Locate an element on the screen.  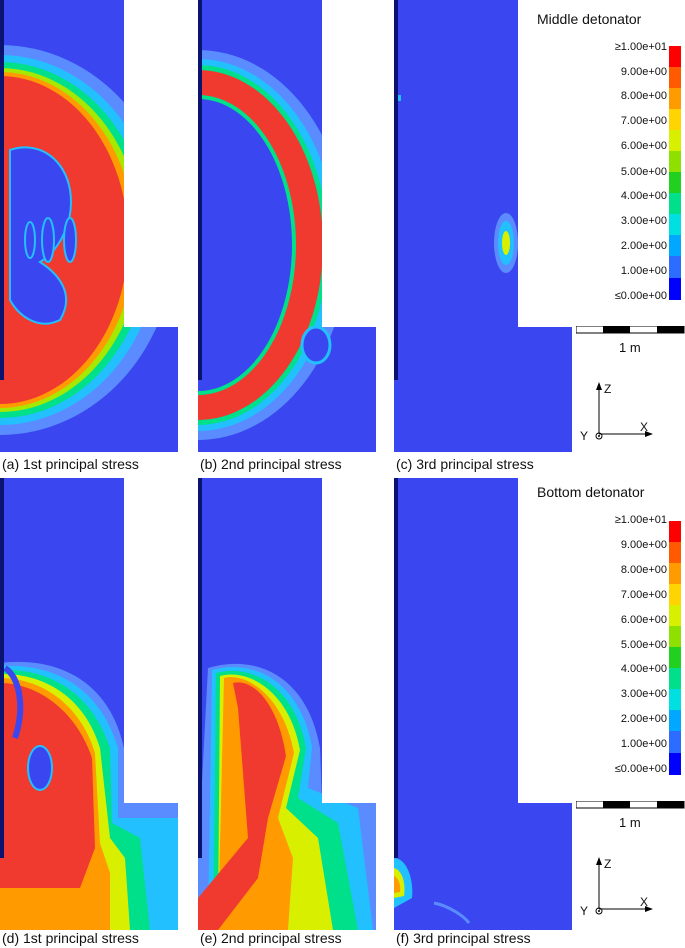
panel-b is located at coordinates (288, 226).